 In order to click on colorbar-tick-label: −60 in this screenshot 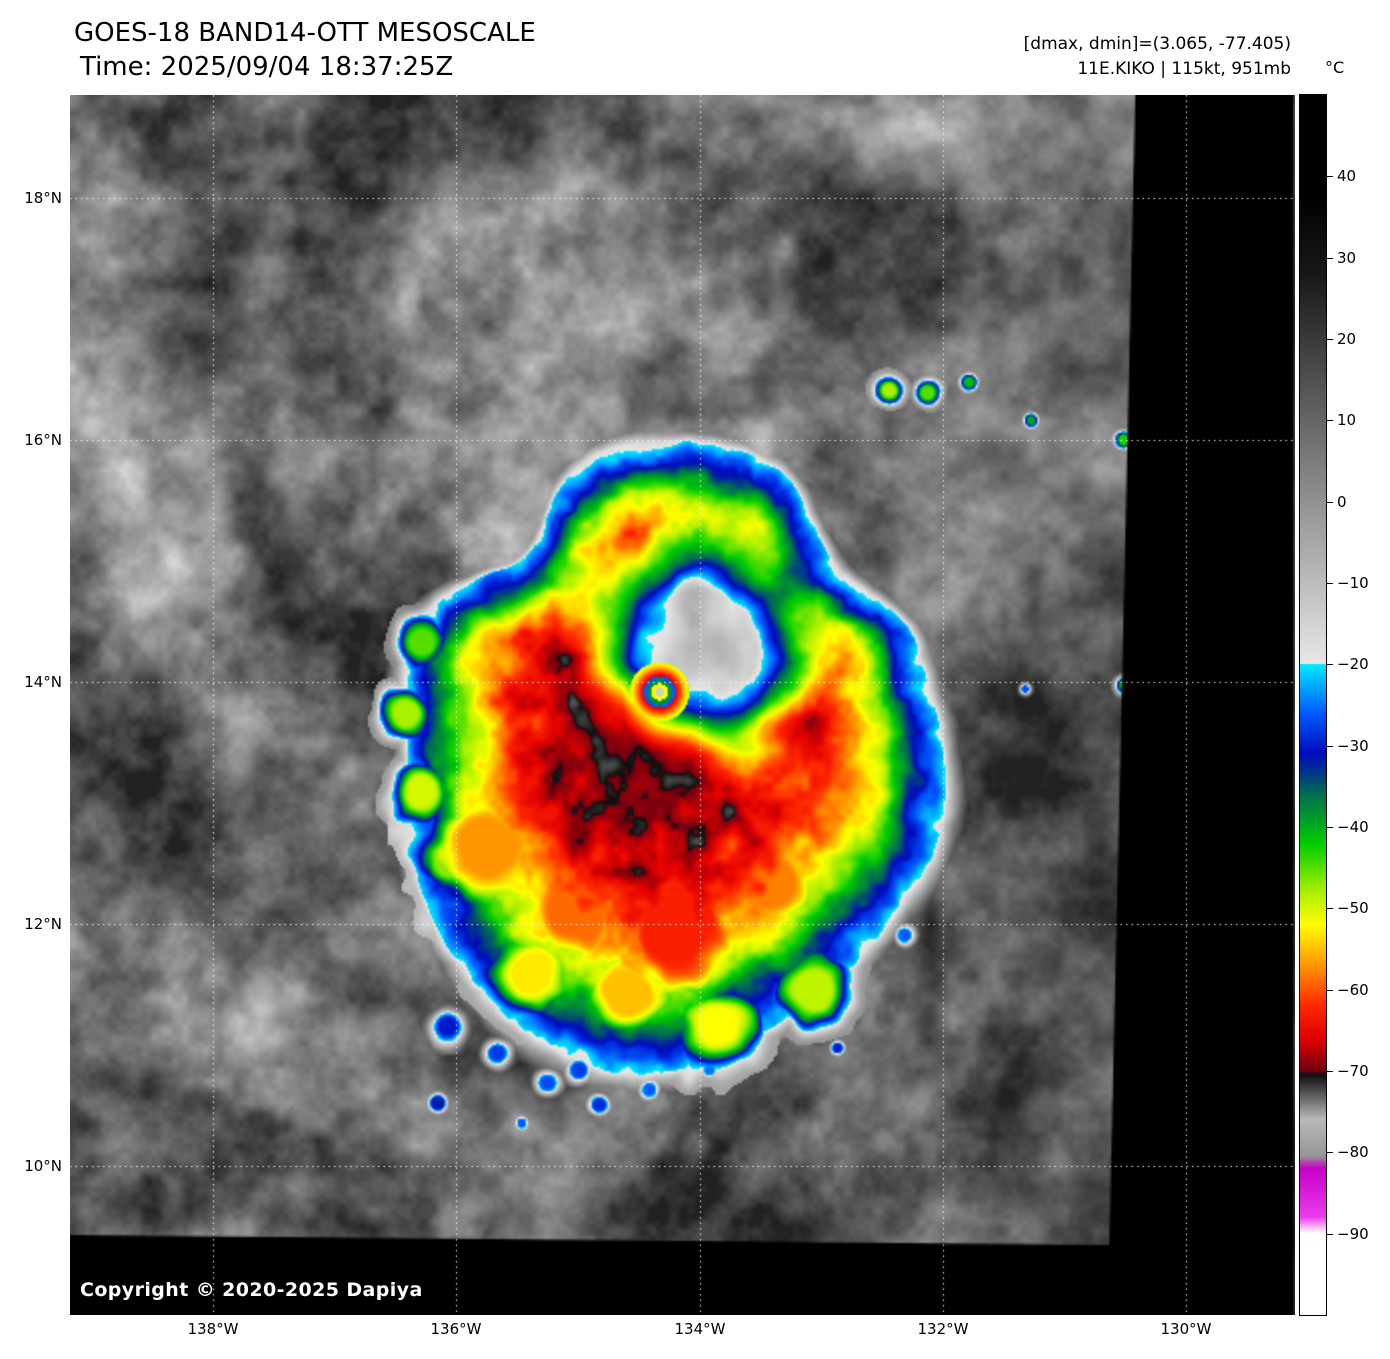, I will do `click(1353, 990)`.